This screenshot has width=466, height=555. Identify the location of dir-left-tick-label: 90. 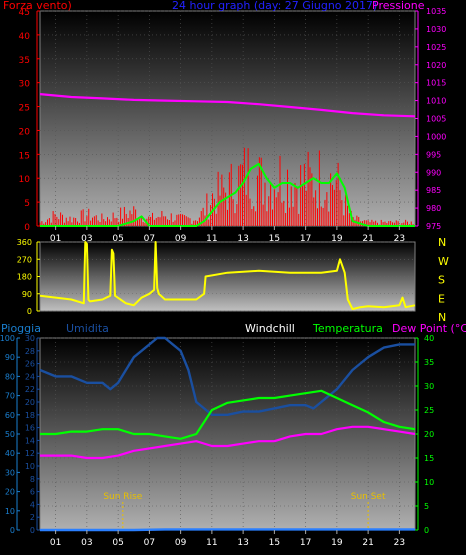
(27, 294).